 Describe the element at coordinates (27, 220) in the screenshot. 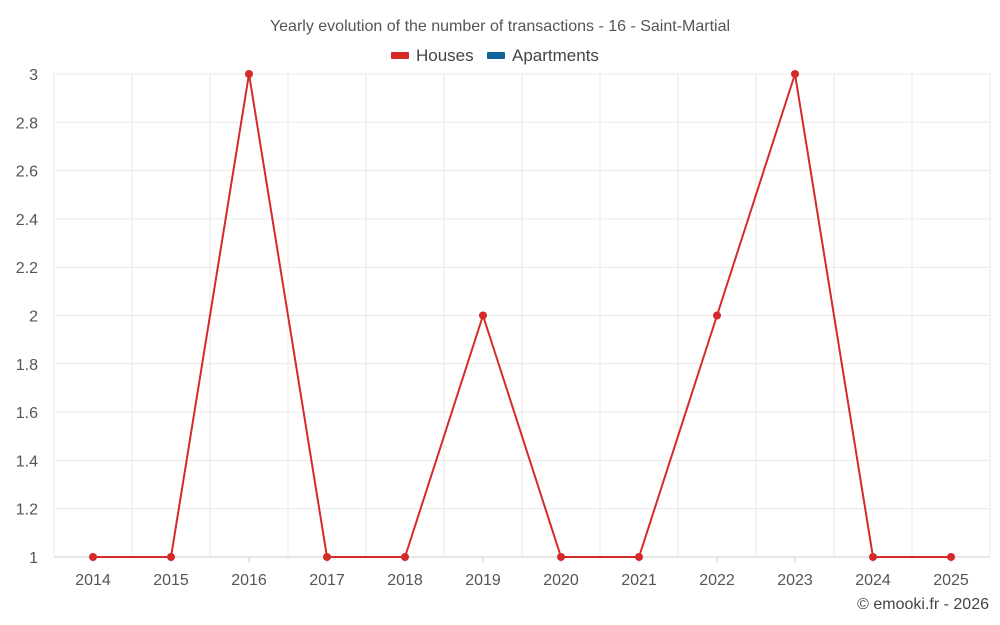

I see `y-tick-label: 2.4` at that location.